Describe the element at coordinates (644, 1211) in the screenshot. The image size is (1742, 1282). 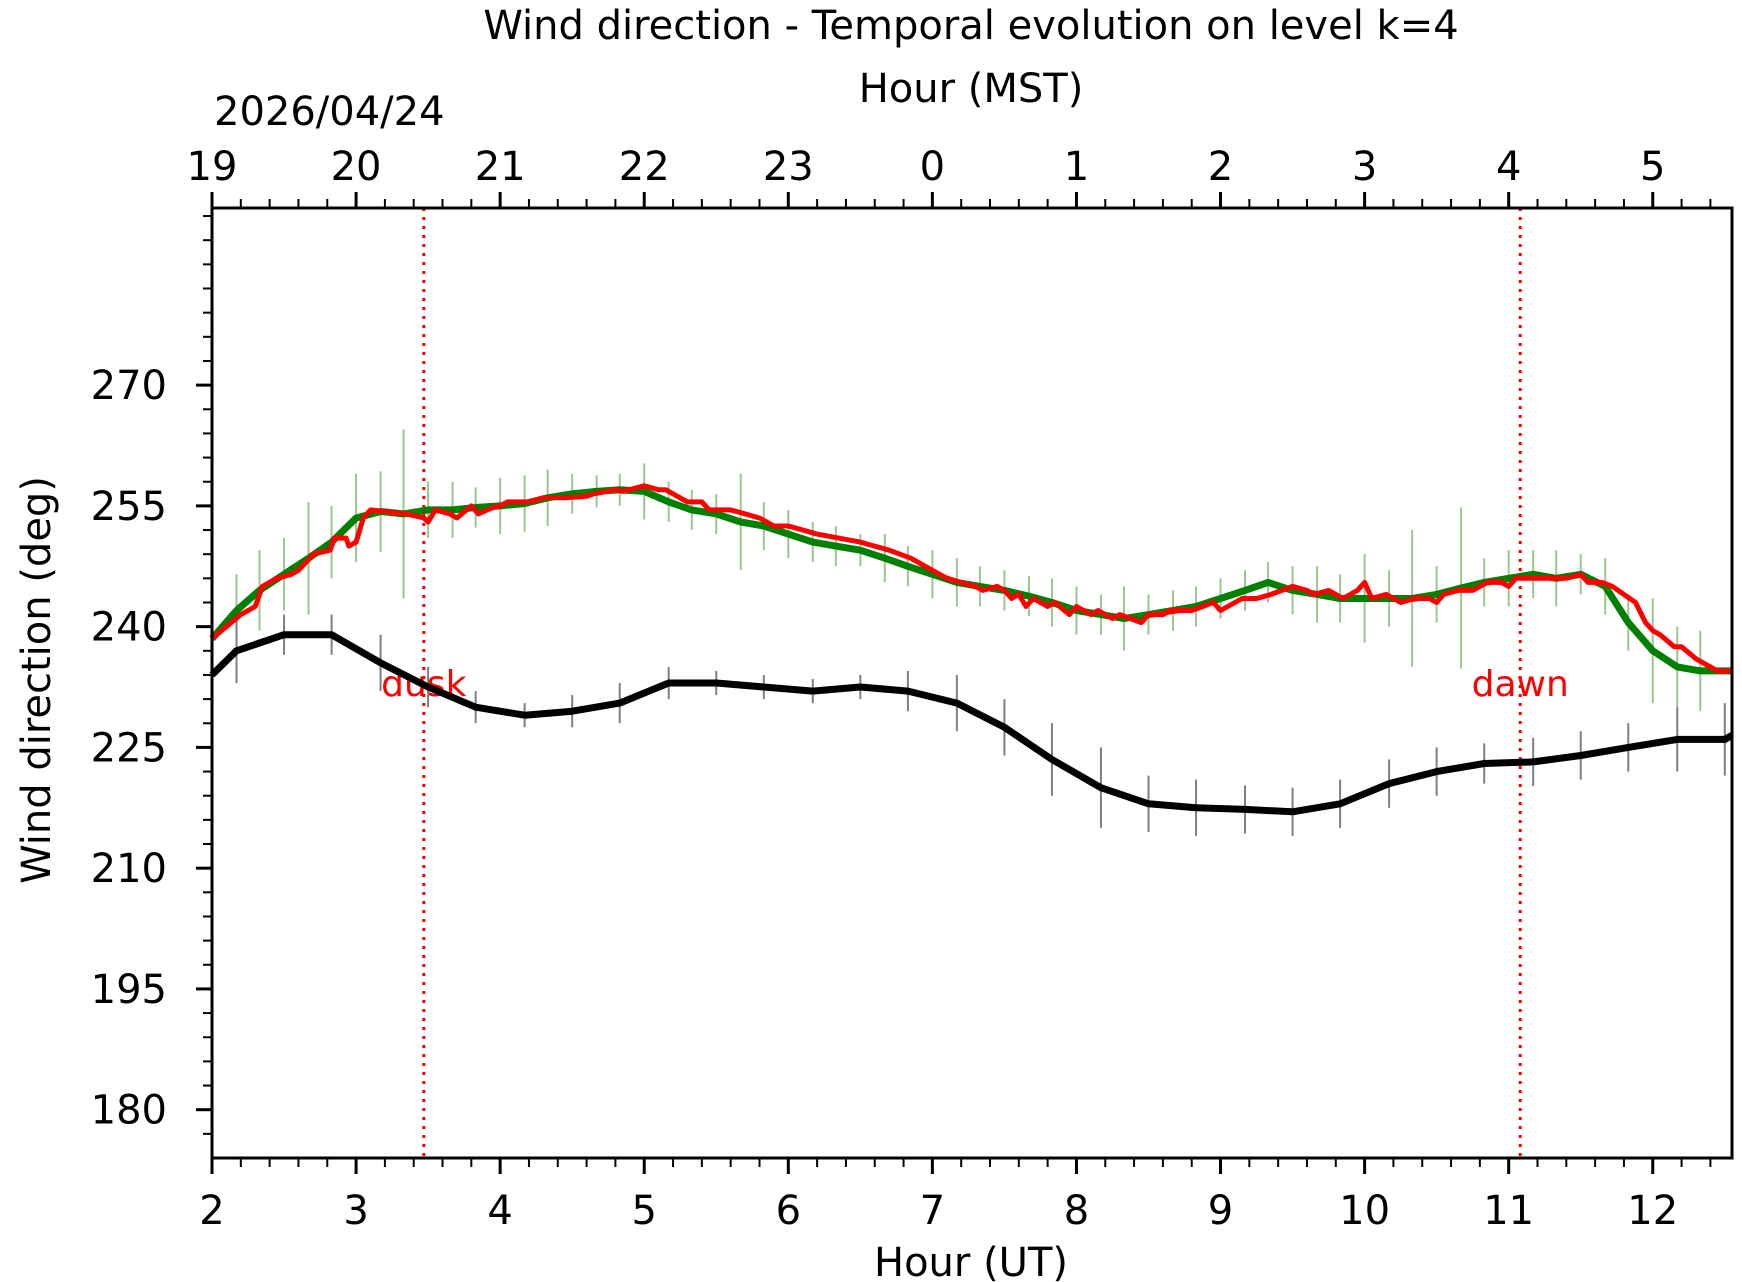
I see `x-tick-label: 5` at that location.